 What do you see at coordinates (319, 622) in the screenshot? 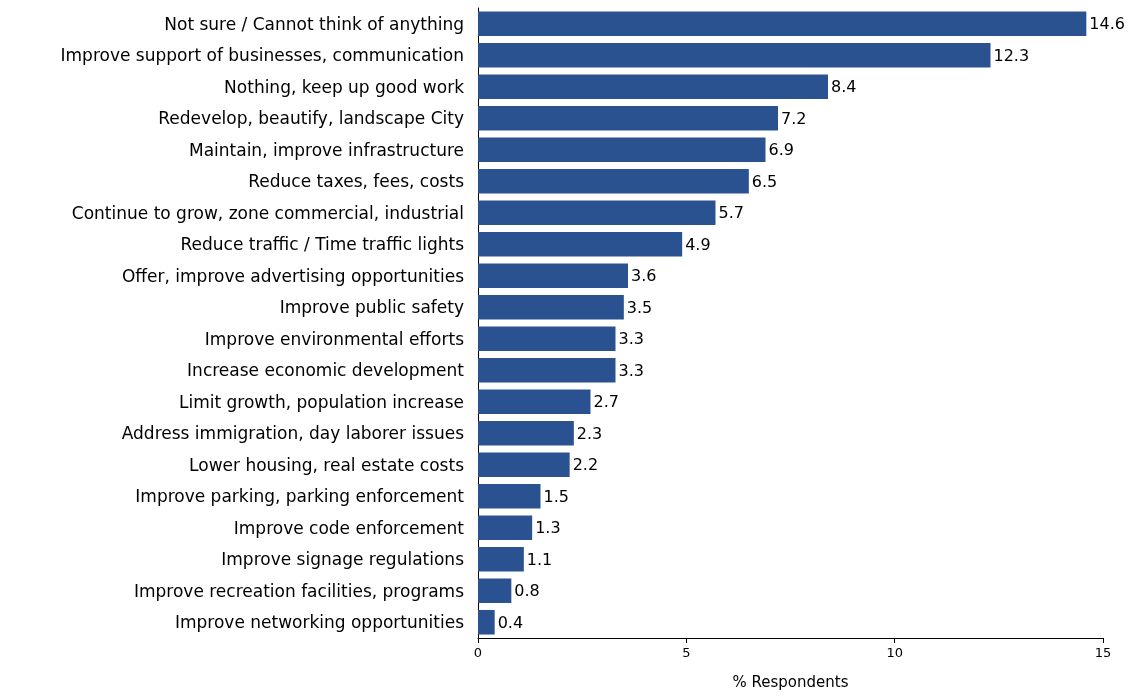
I see `y-tick-label: Improve networking opportunities` at bounding box center [319, 622].